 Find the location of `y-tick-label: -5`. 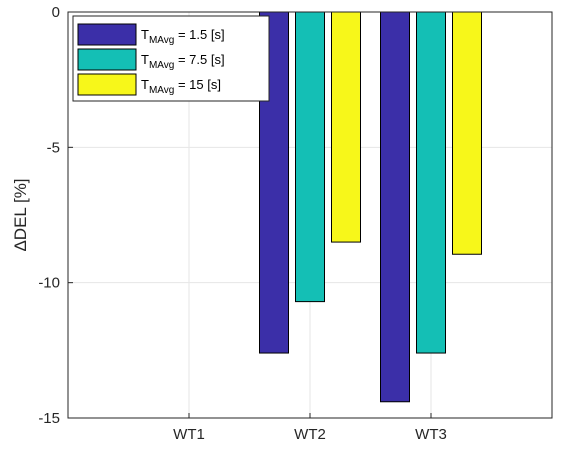

y-tick-label: -5 is located at coordinates (53, 147).